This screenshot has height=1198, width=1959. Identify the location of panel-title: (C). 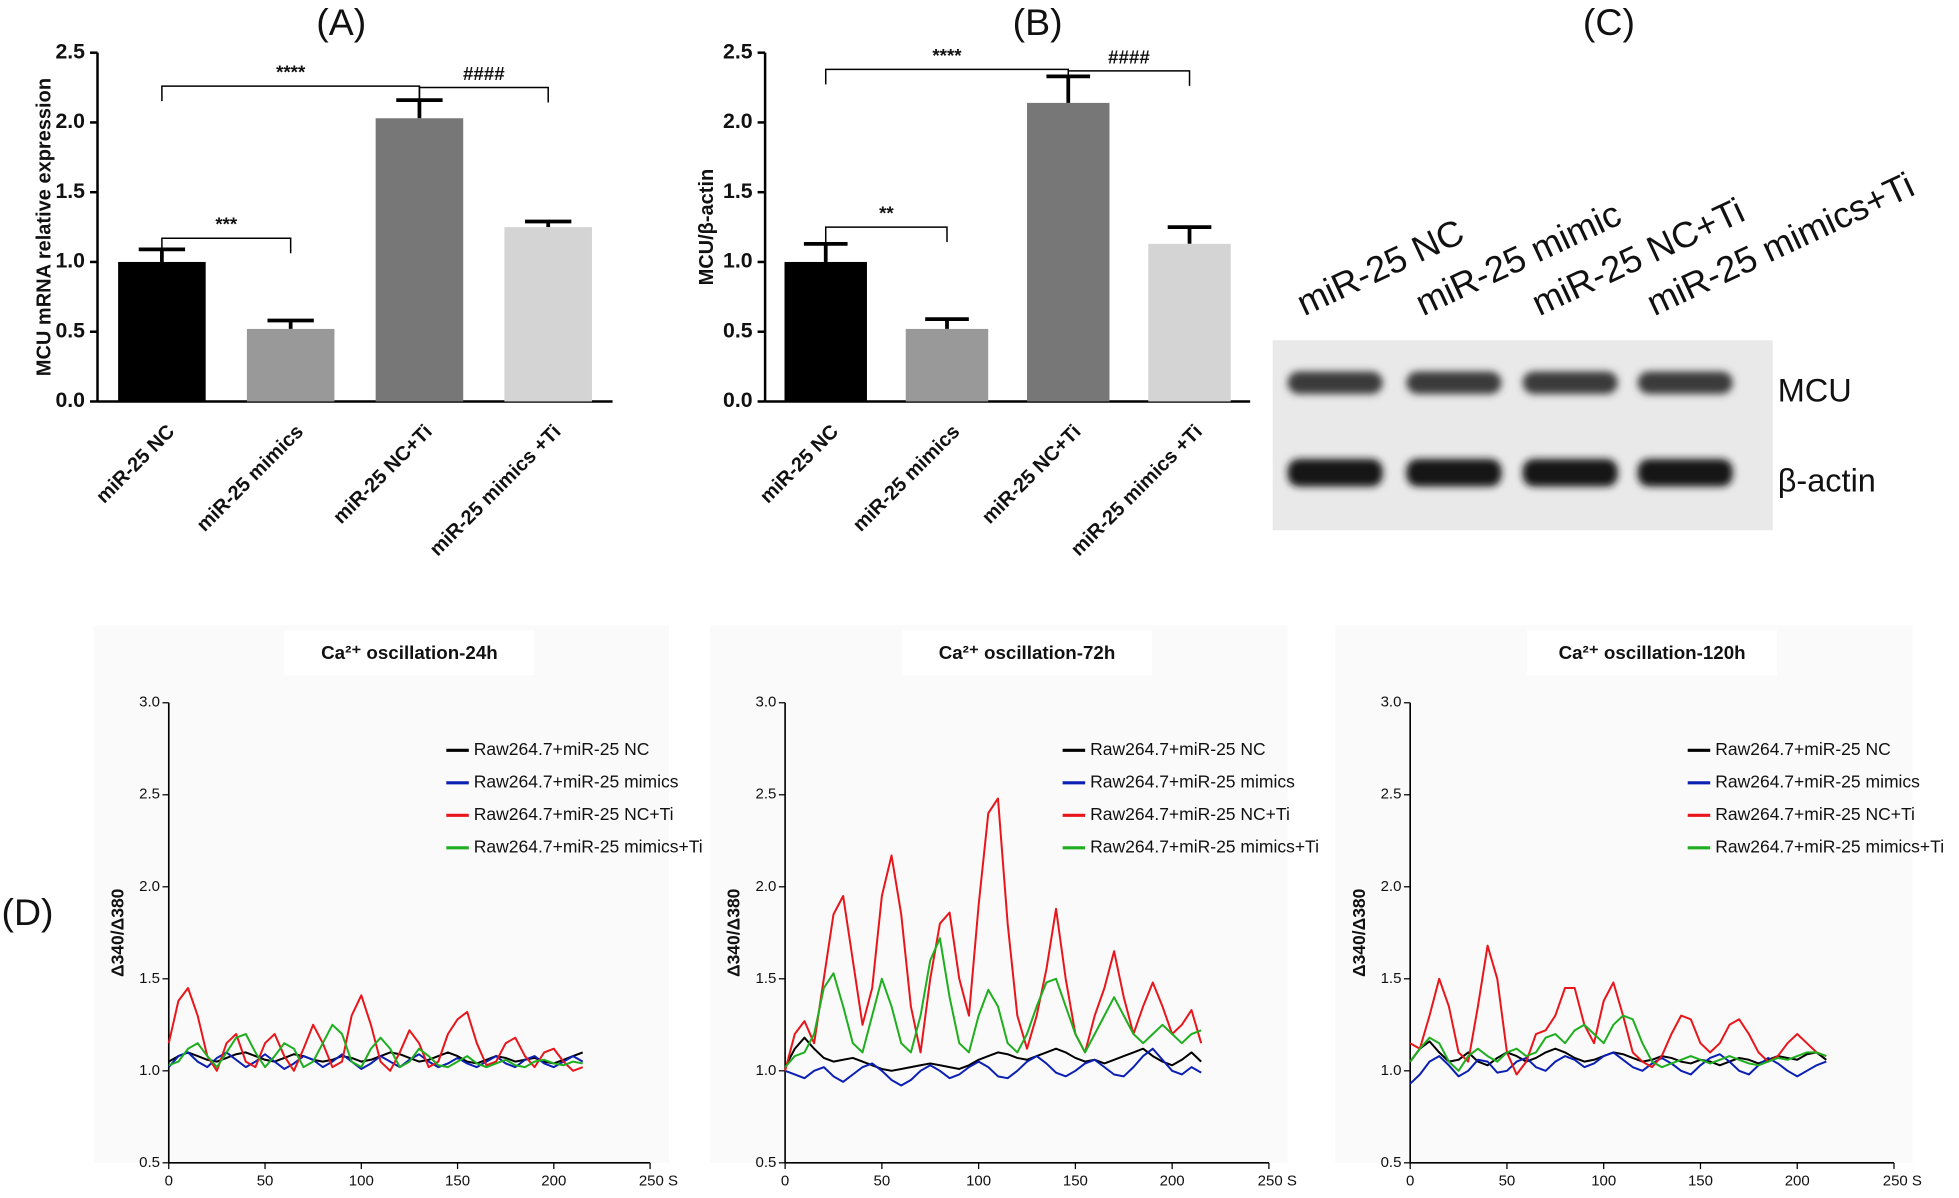
(1609, 22).